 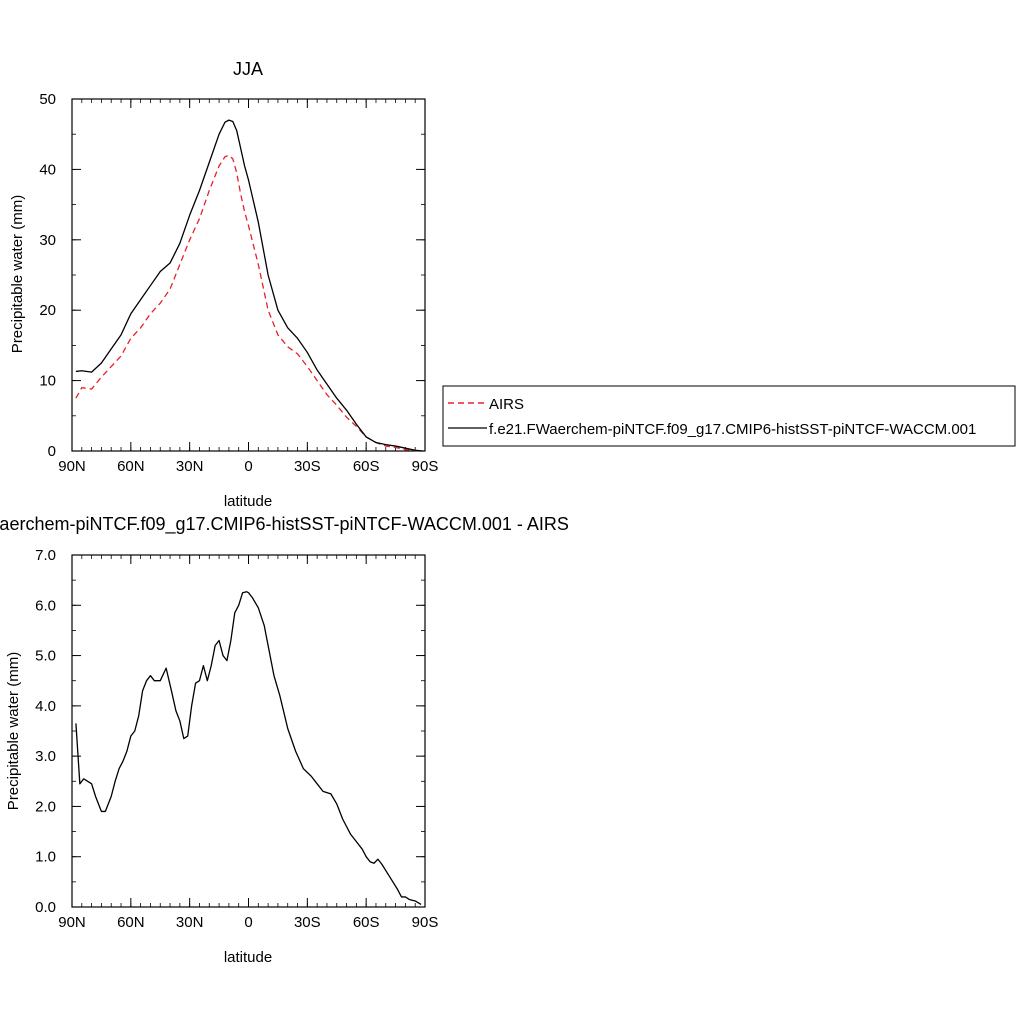 What do you see at coordinates (45, 857) in the screenshot?
I see `y-tick-label: 1.0` at bounding box center [45, 857].